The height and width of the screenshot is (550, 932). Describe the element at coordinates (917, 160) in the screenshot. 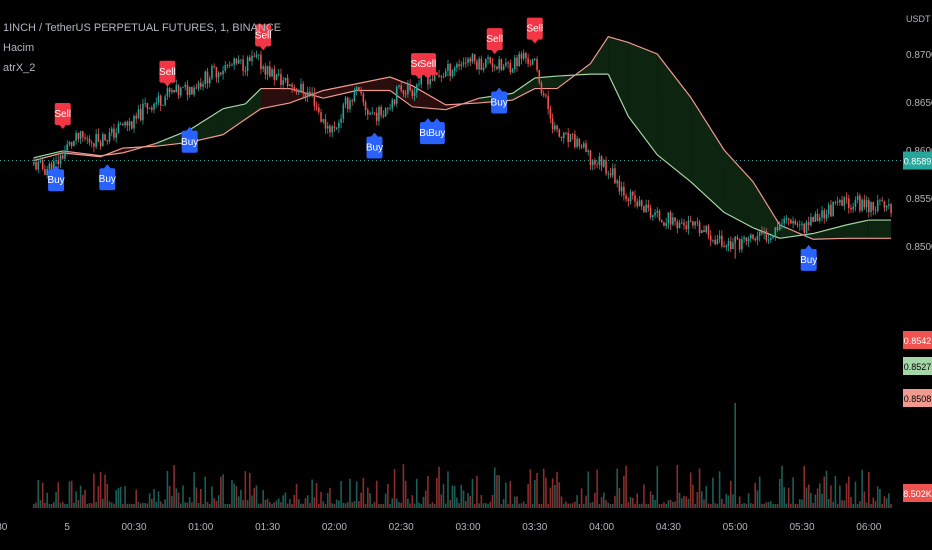

I see `price-axis-tag: 0.8589` at that location.